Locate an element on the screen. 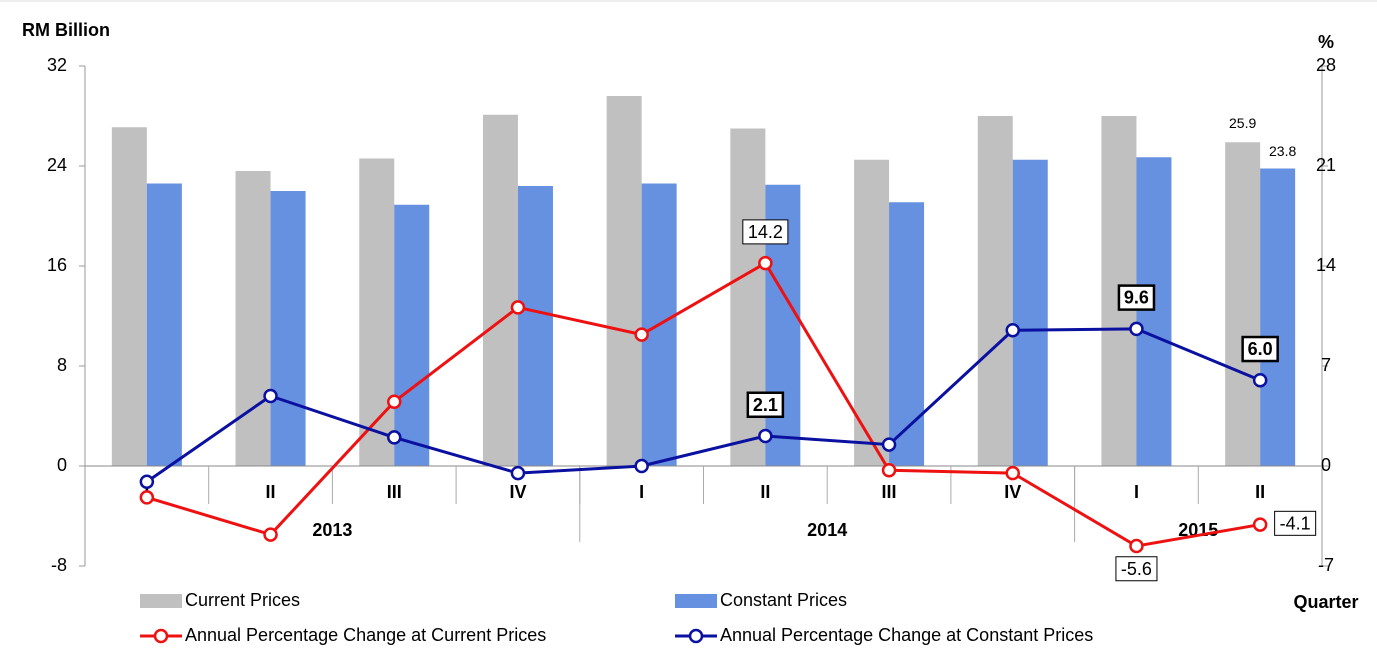 This screenshot has width=1377, height=654. year-label: 2014 is located at coordinates (827, 530).